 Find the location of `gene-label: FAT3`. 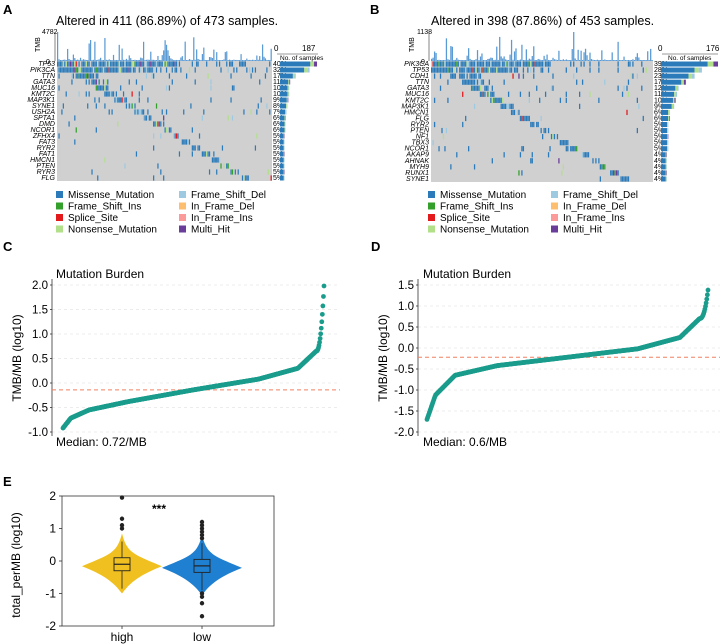

gene-label: FAT3 is located at coordinates (47, 142).